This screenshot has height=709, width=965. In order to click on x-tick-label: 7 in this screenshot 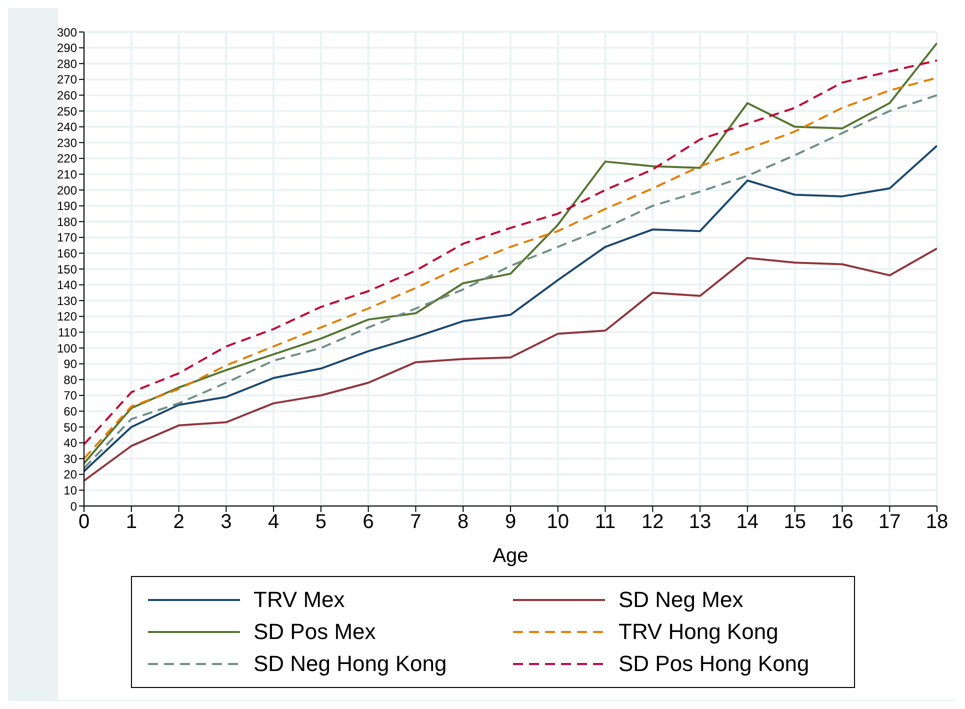, I will do `click(416, 522)`.